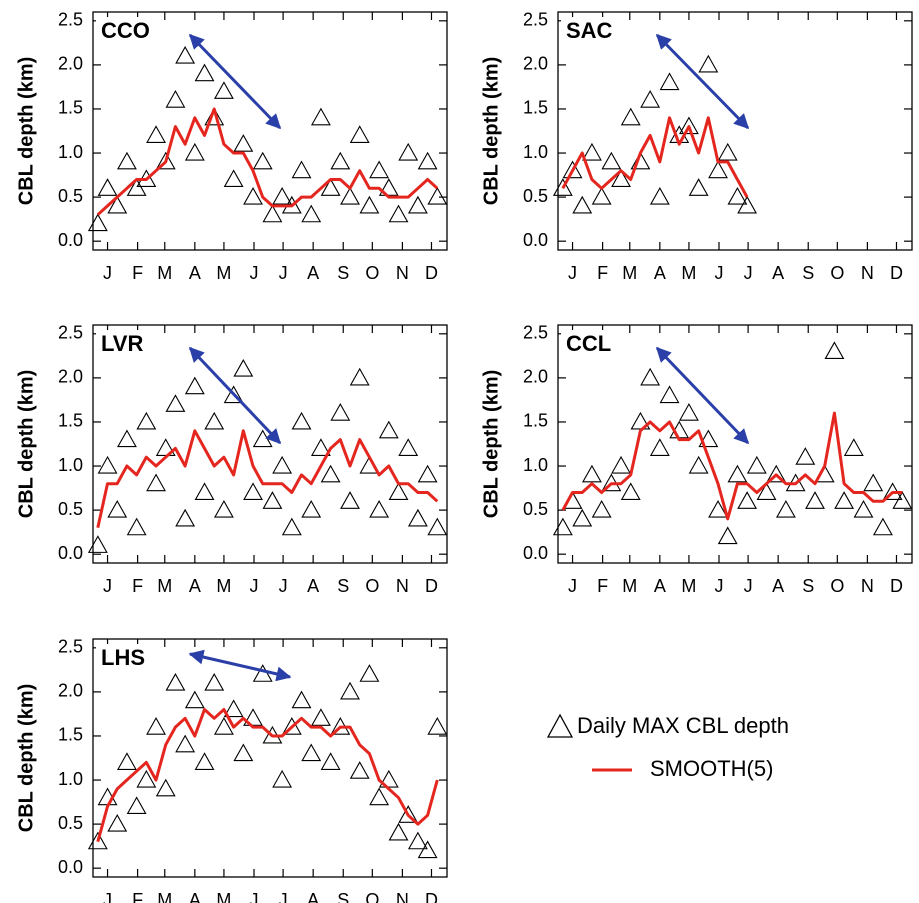 The image size is (919, 903). I want to click on legend-marker, so click(560, 725).